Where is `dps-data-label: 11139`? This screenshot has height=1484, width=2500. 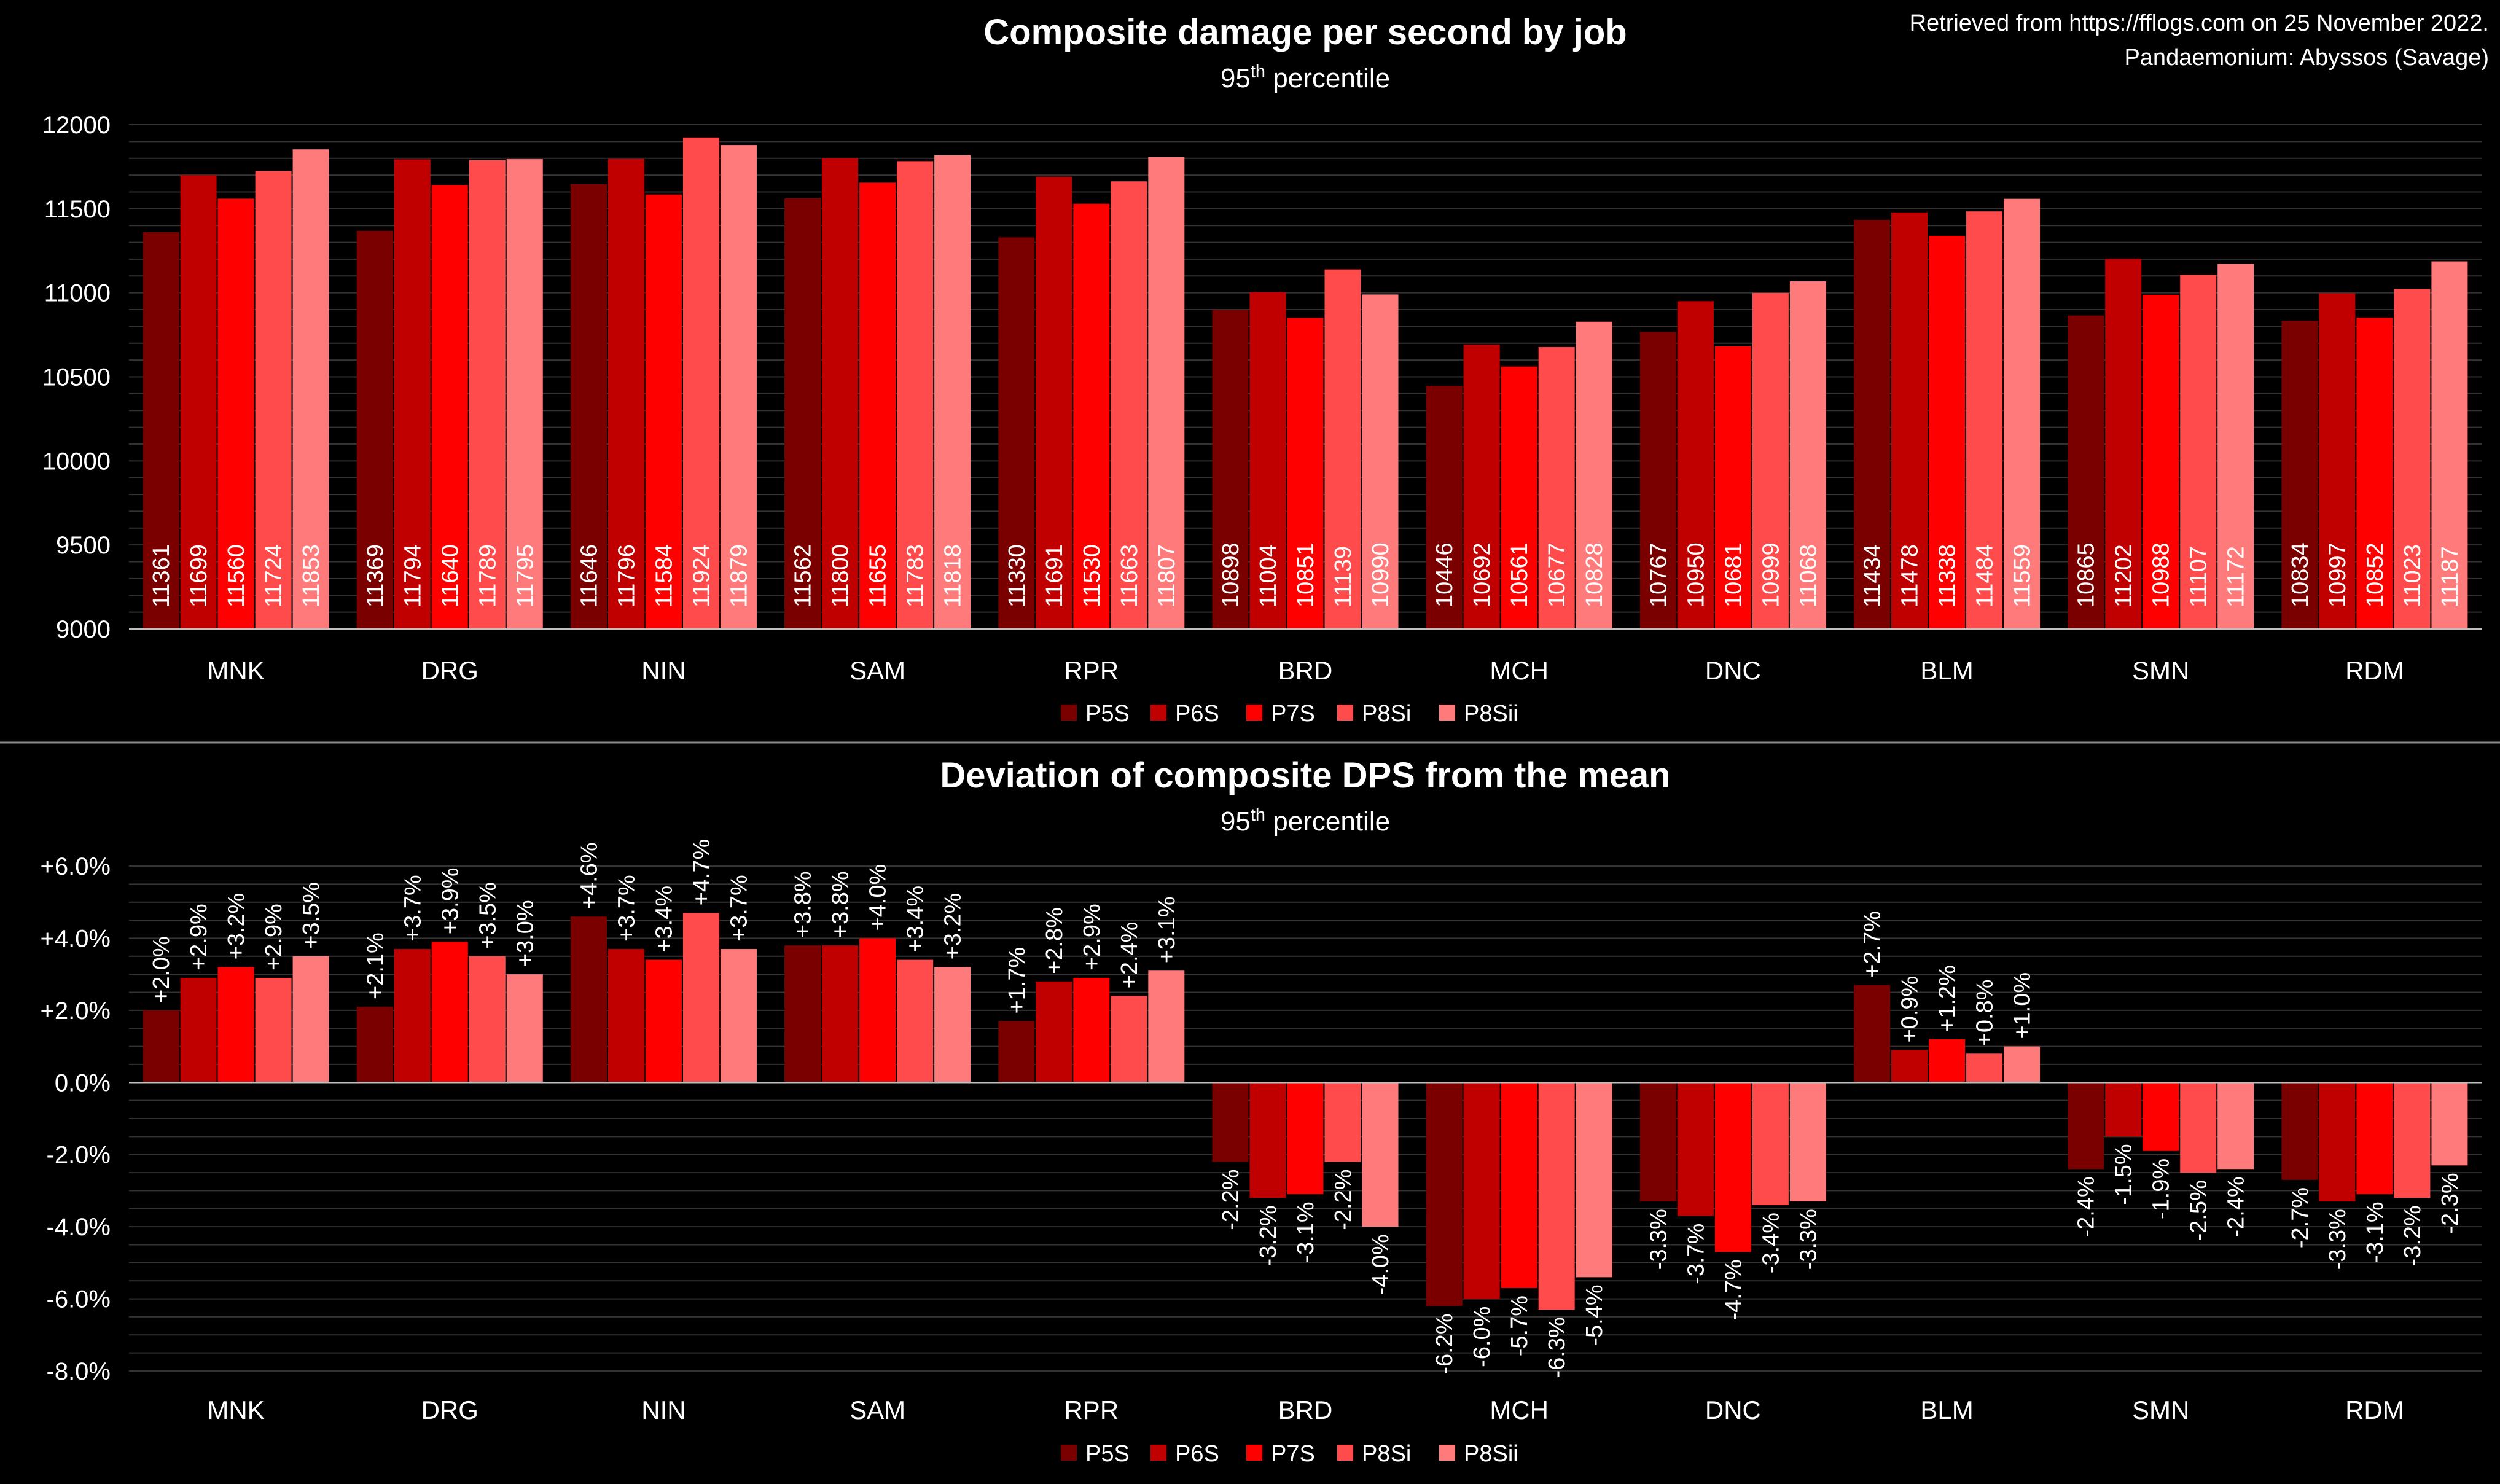 dps-data-label: 11139 is located at coordinates (1343, 576).